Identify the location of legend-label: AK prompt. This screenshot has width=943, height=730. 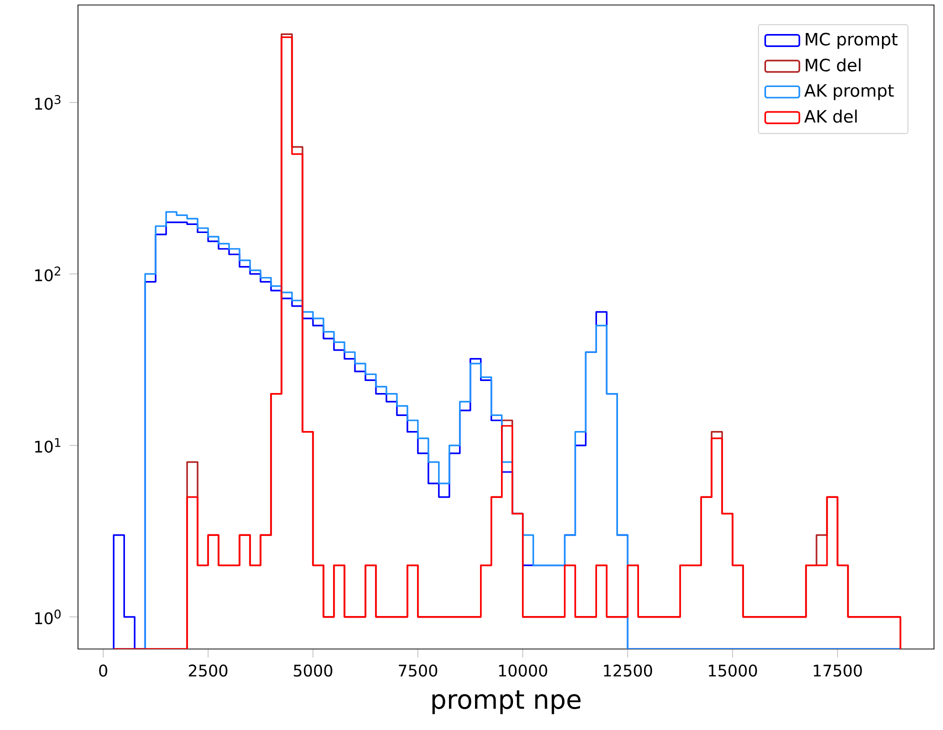
(849, 92).